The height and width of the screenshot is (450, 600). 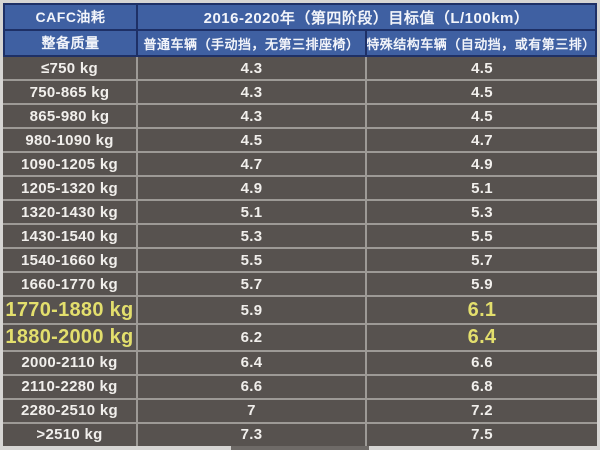 I want to click on normal-value-cell: 5.5, so click(x=252, y=260).